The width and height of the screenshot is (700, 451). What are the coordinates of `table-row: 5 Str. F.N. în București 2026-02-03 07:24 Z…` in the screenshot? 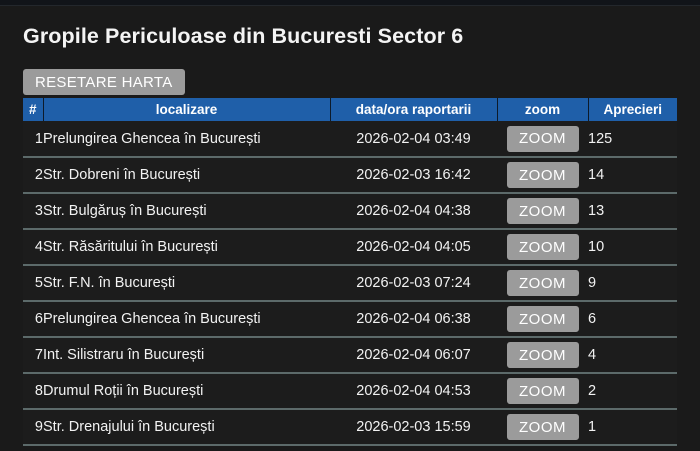 It's located at (350, 283).